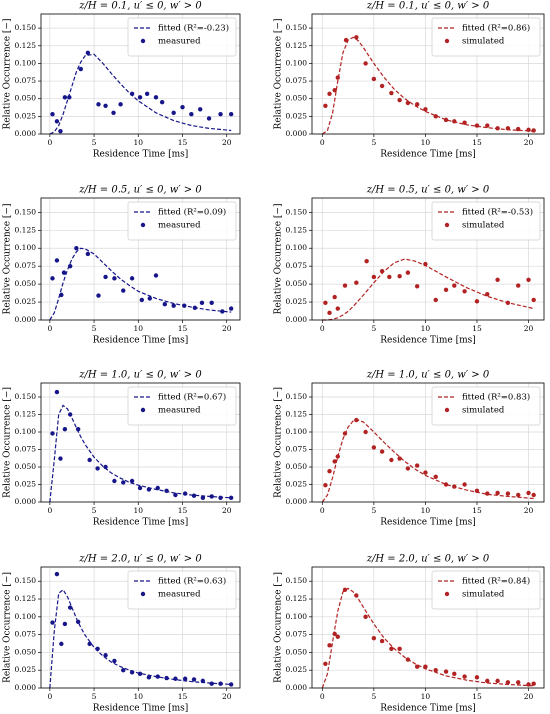 This screenshot has width=550, height=714. I want to click on legend: fitted (R²=-0.23) measured, so click(182, 37).